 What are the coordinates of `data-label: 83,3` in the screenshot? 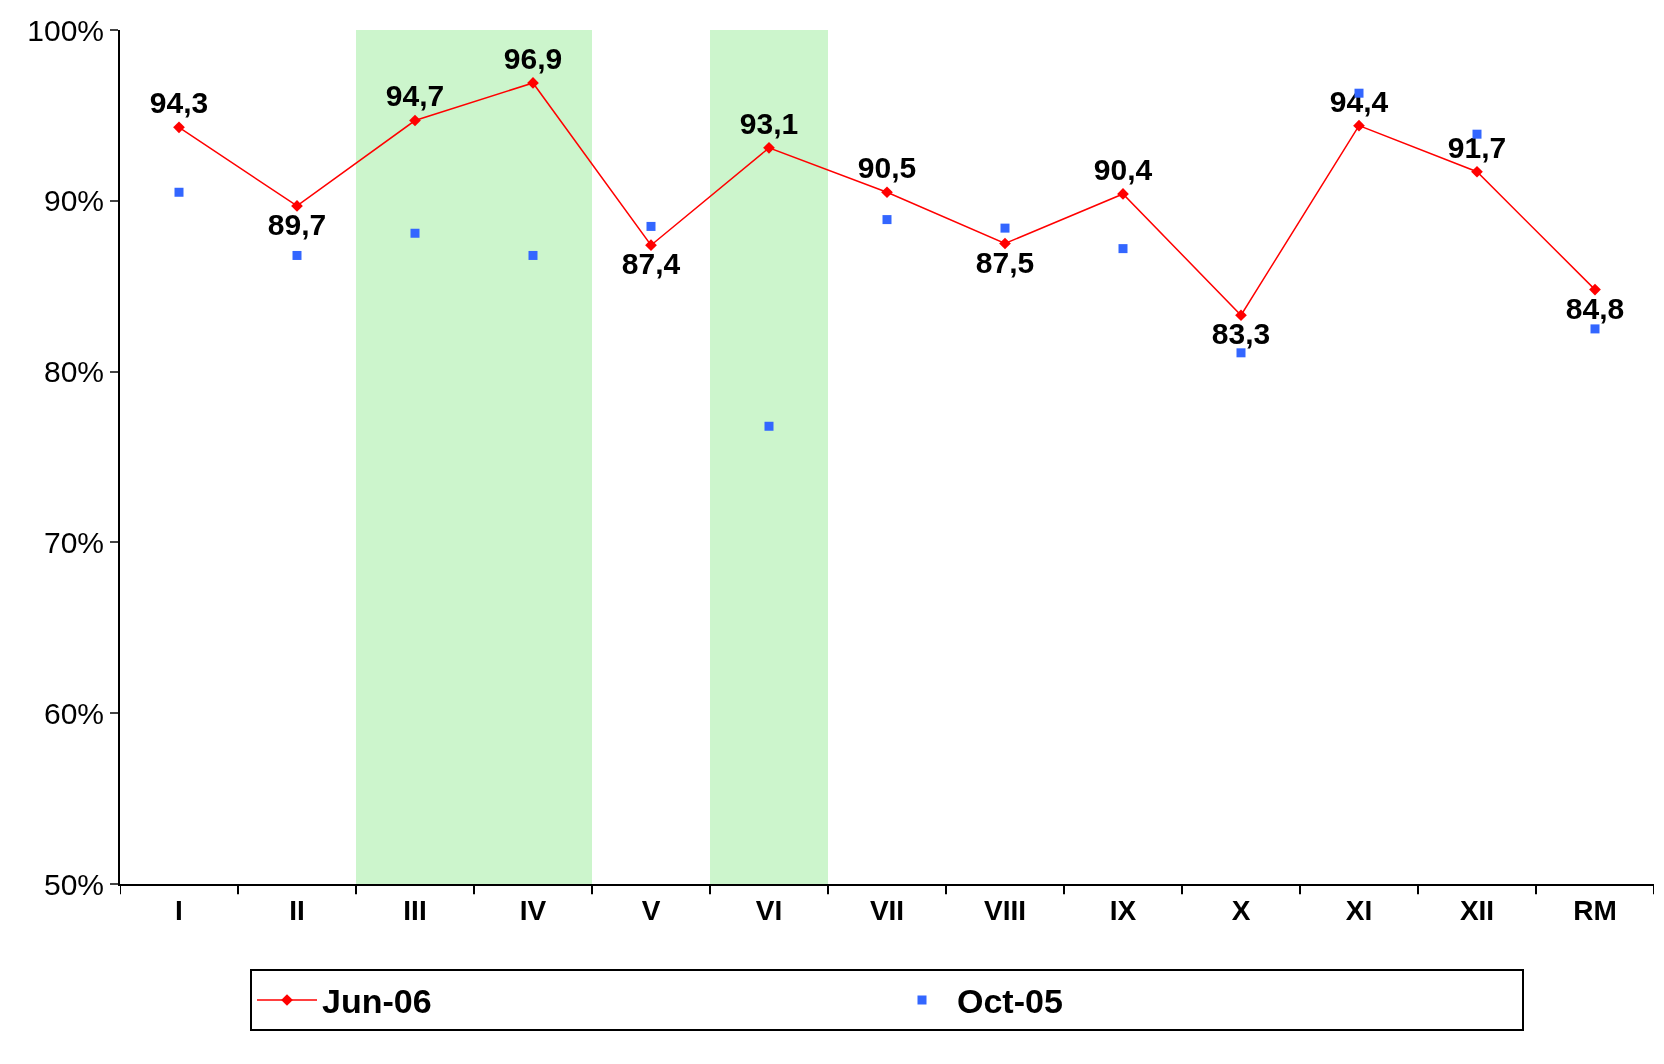 It's located at (1241, 334).